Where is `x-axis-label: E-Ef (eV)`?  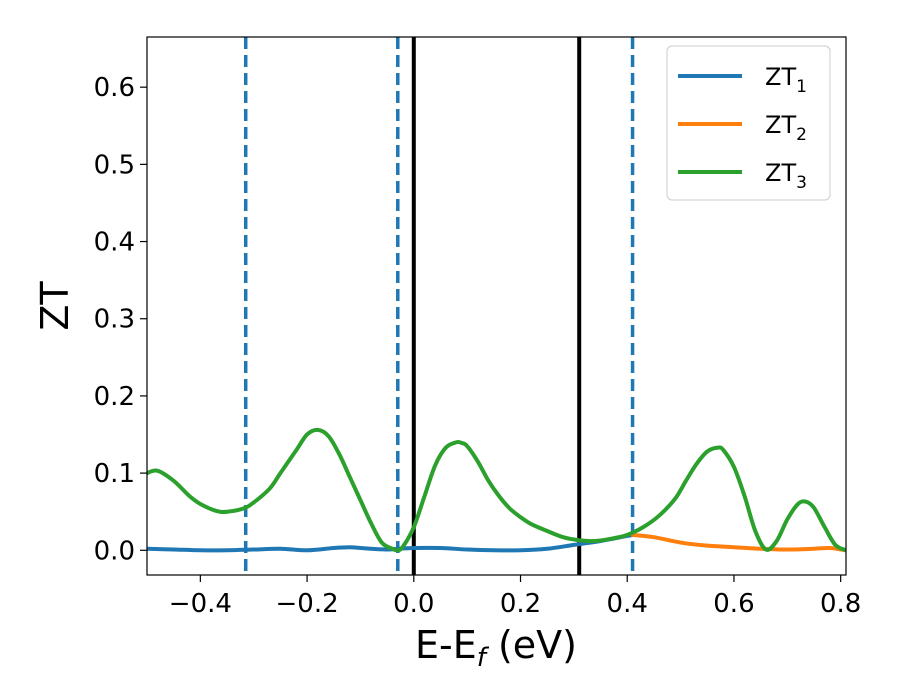
x-axis-label: E-Ef (eV) is located at coordinates (496, 648).